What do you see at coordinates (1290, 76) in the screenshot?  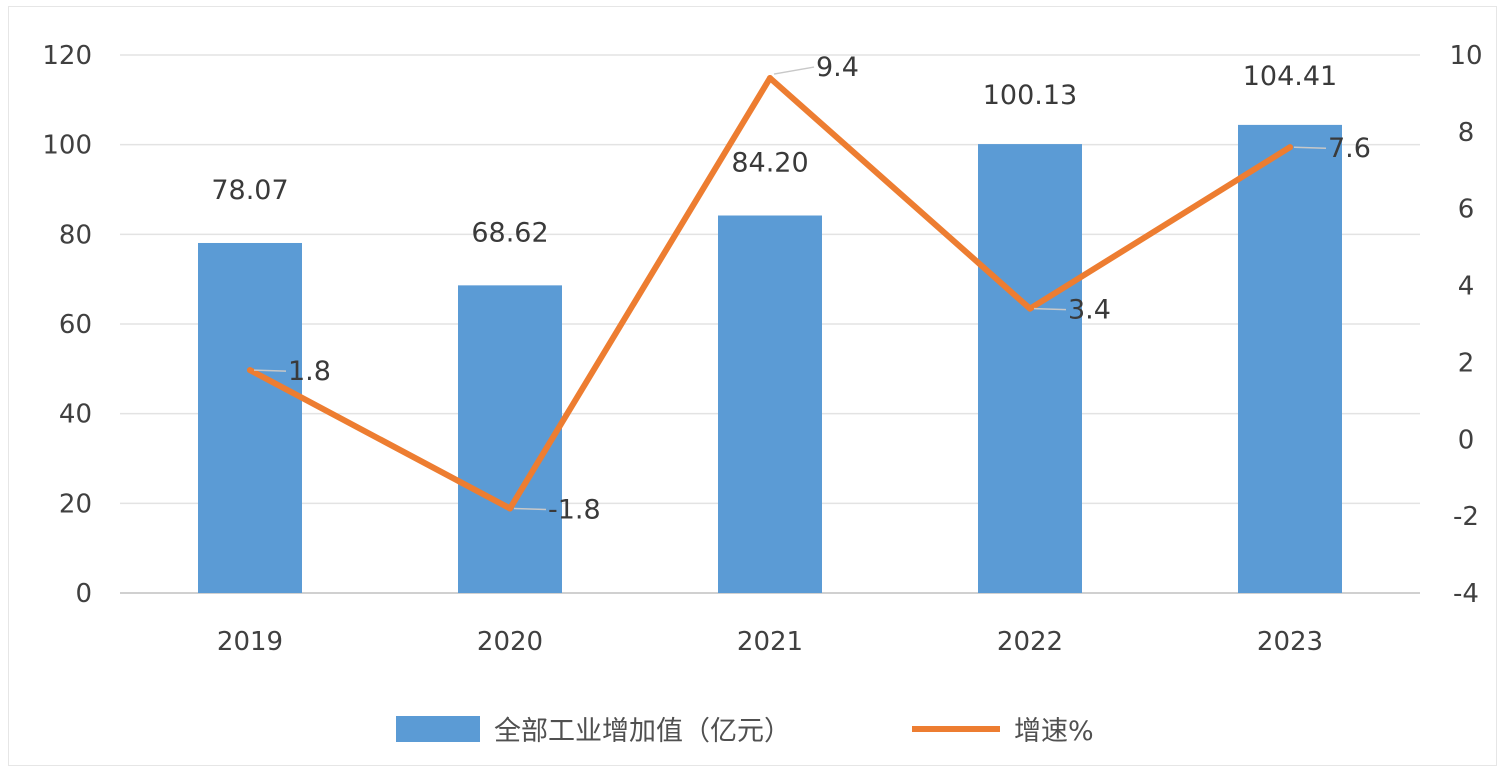 I see `bar-data-label: 104.41` at bounding box center [1290, 76].